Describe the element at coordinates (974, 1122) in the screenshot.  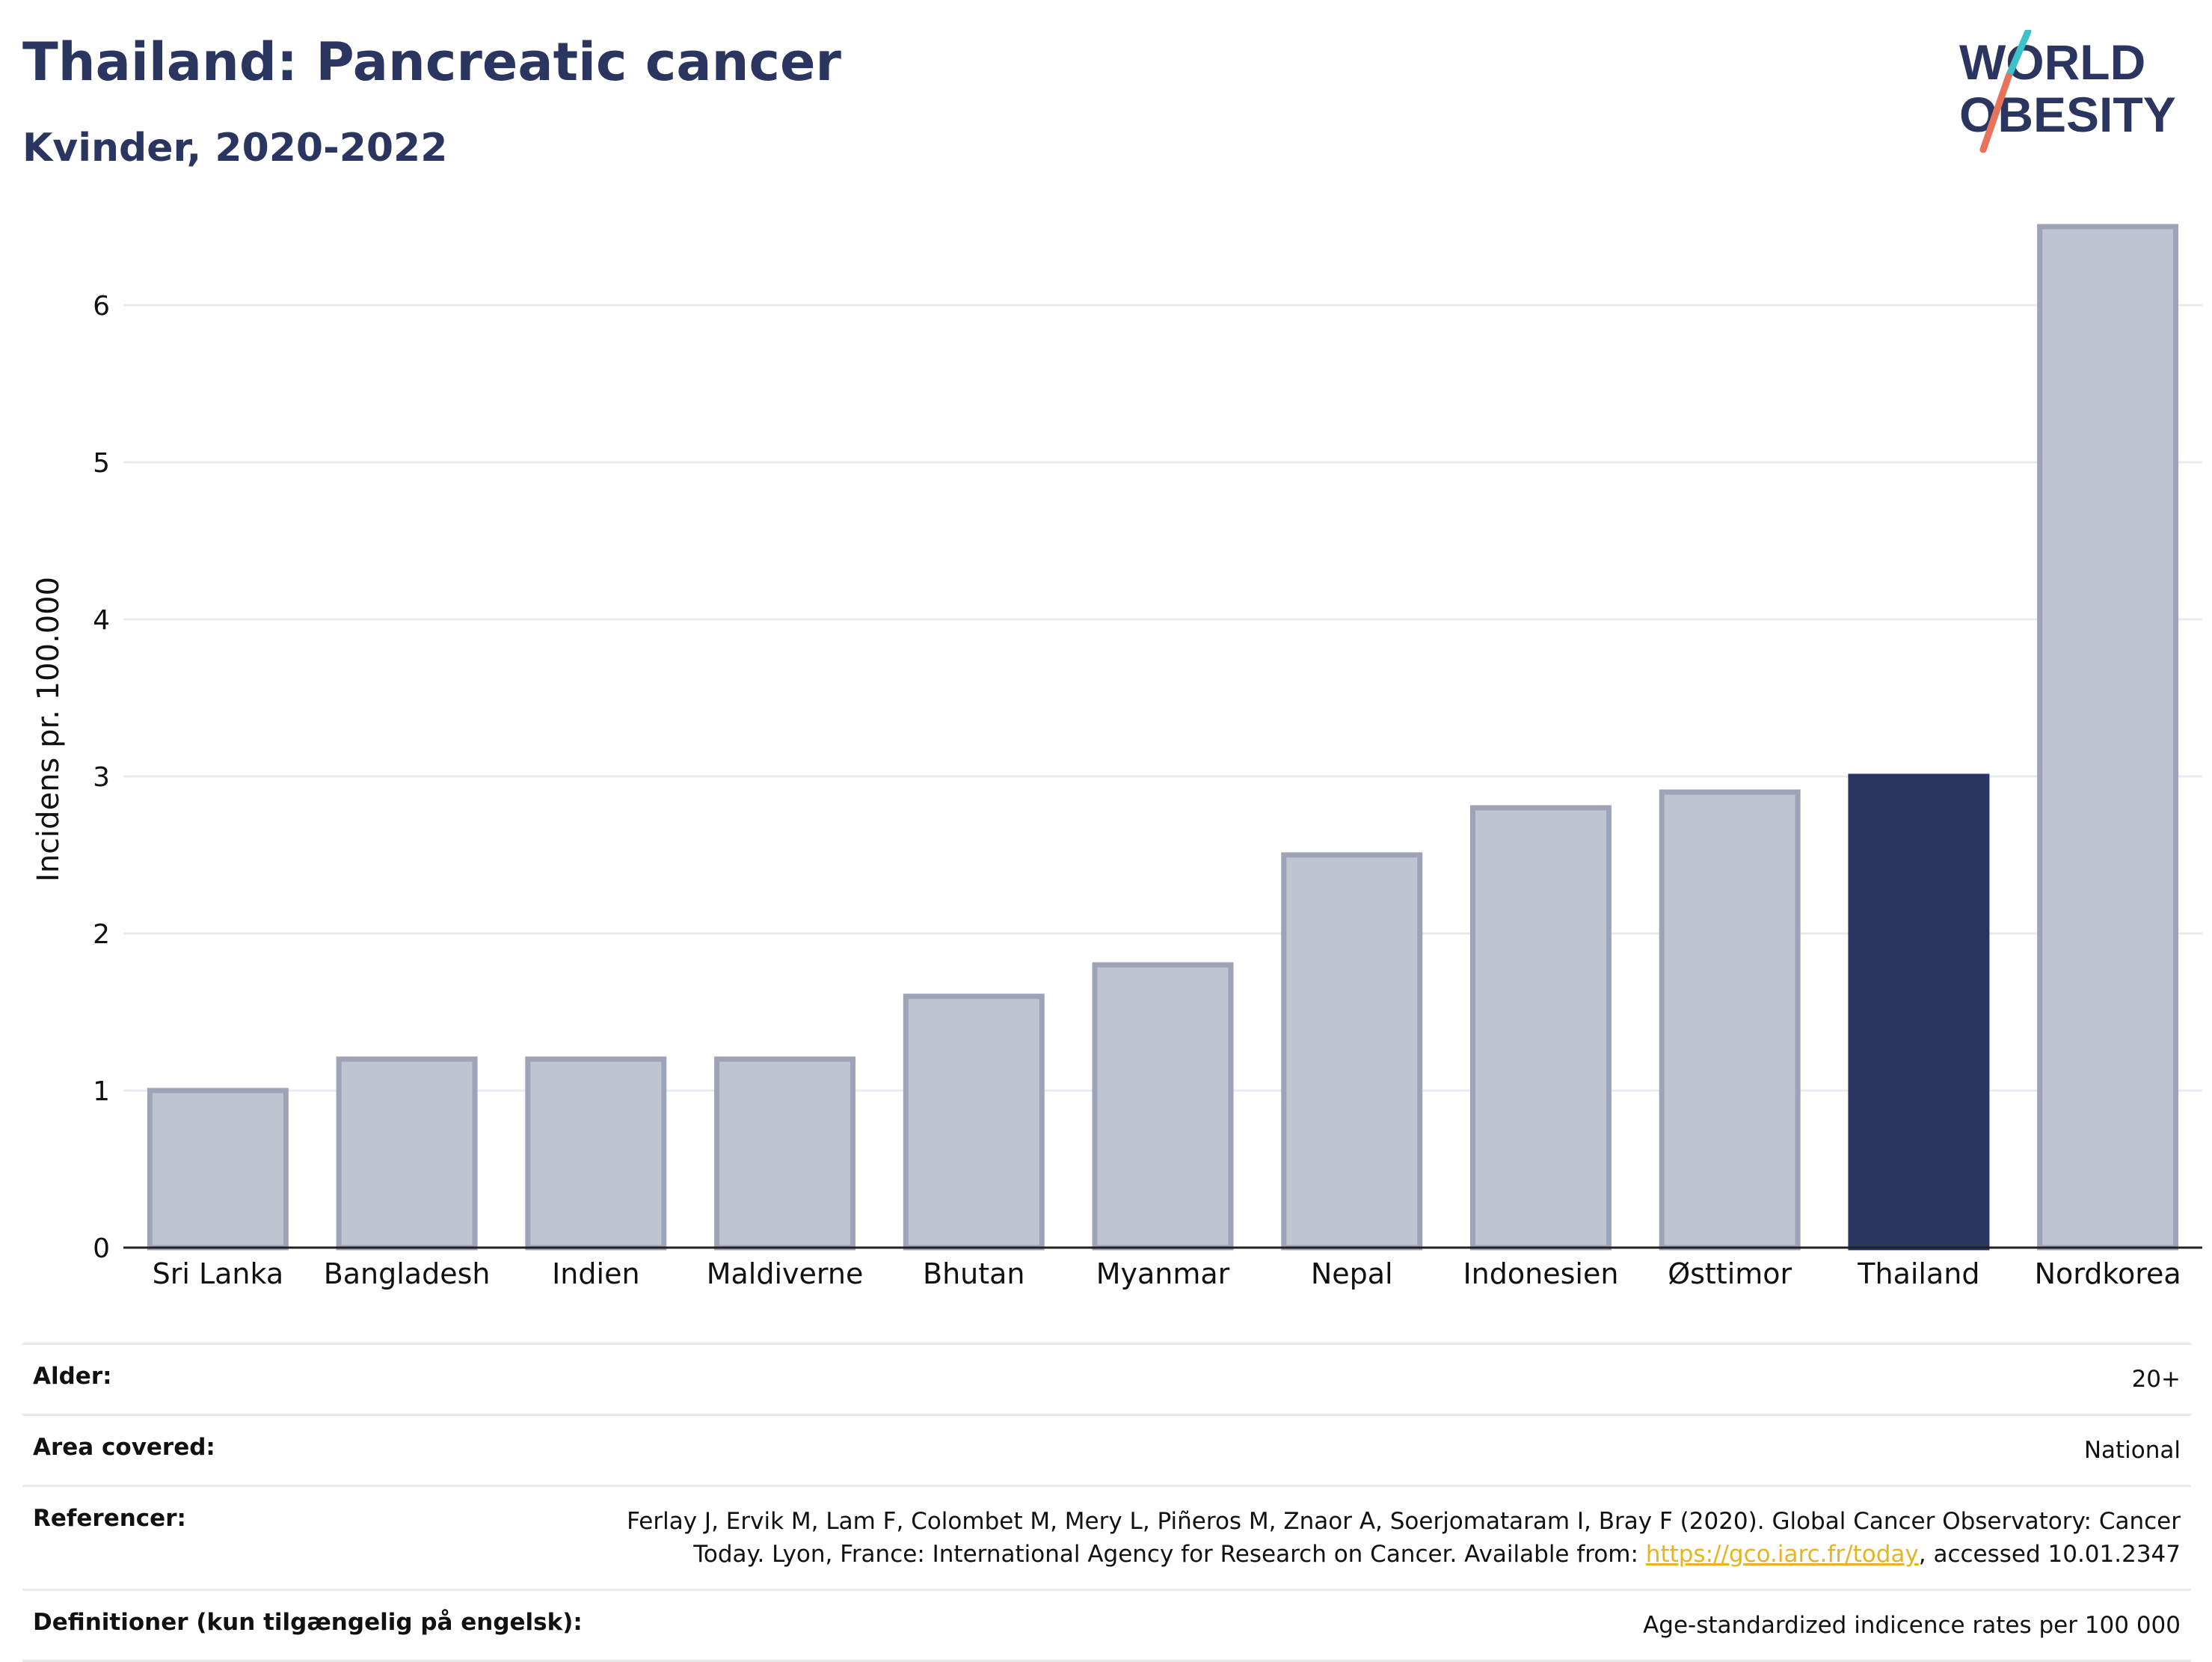
I see `bar-bhutan` at that location.